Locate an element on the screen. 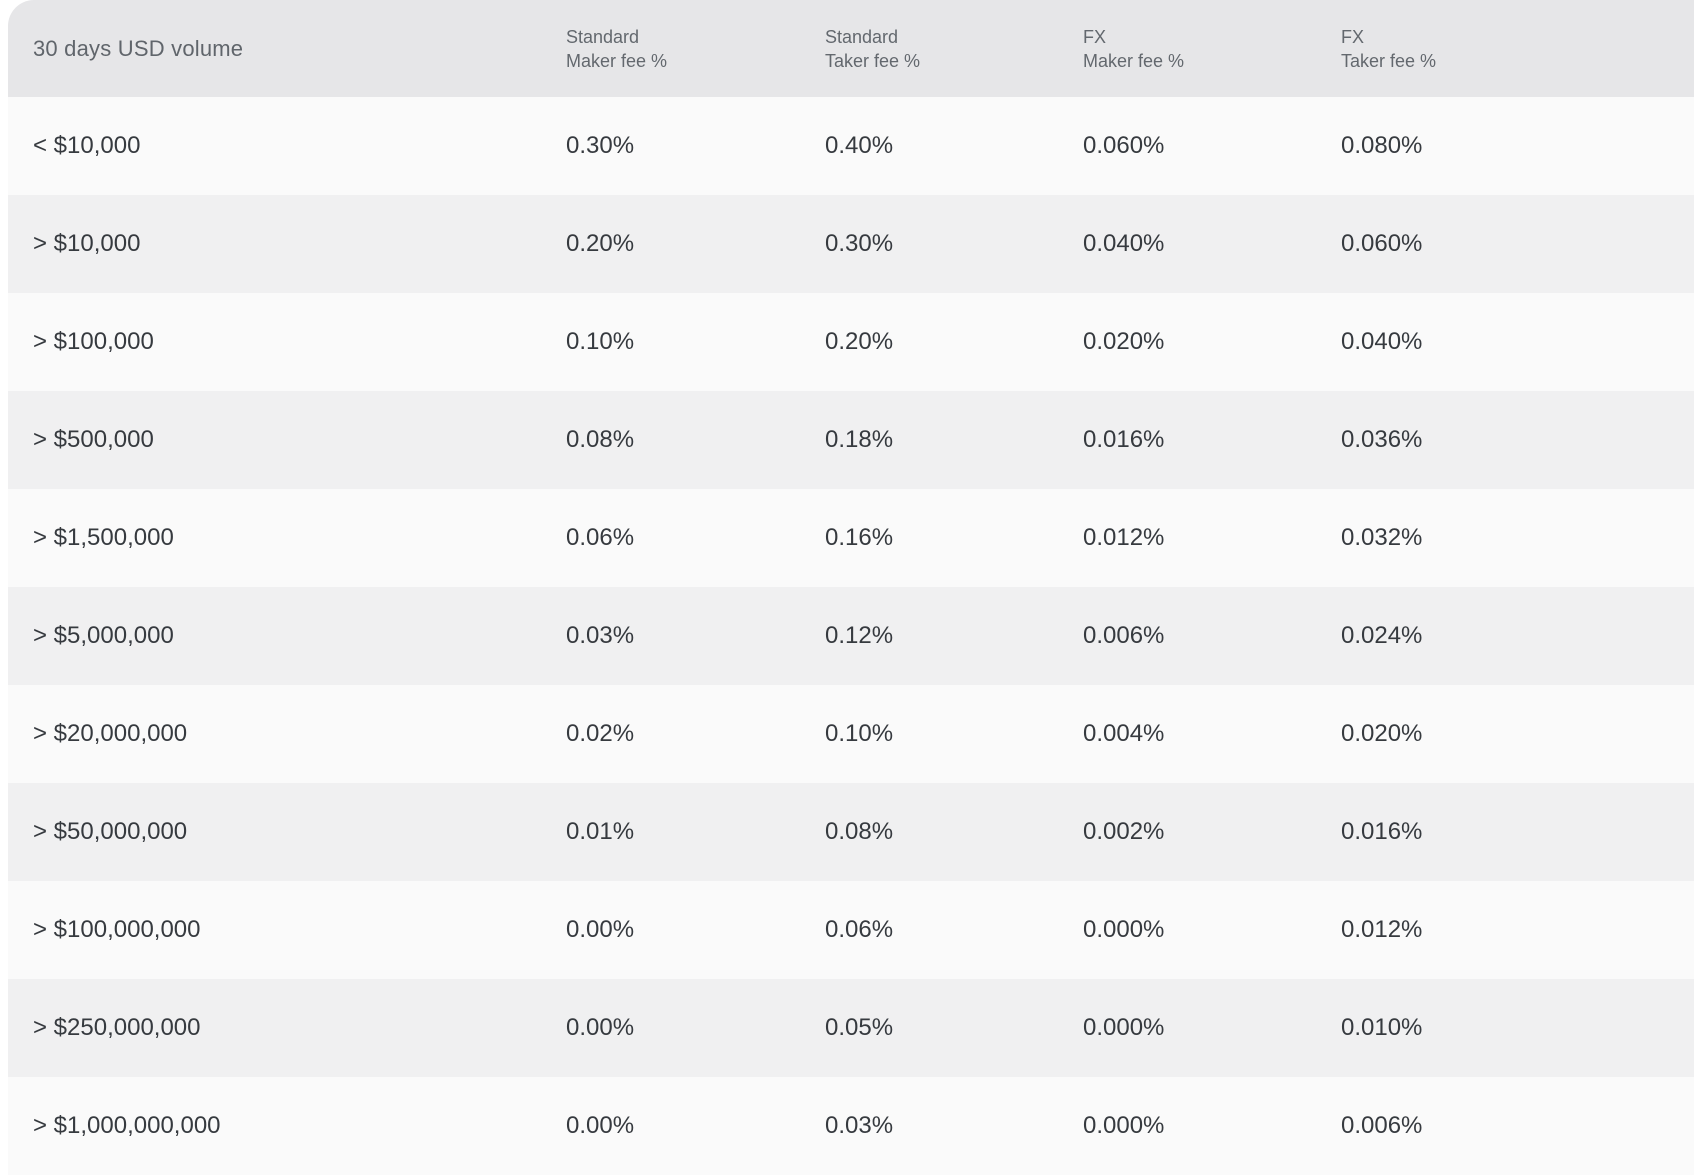 This screenshot has height=1176, width=1694. table-row: > $100,000 0.10% 0.20% 0.020% 0.040% is located at coordinates (851, 342).